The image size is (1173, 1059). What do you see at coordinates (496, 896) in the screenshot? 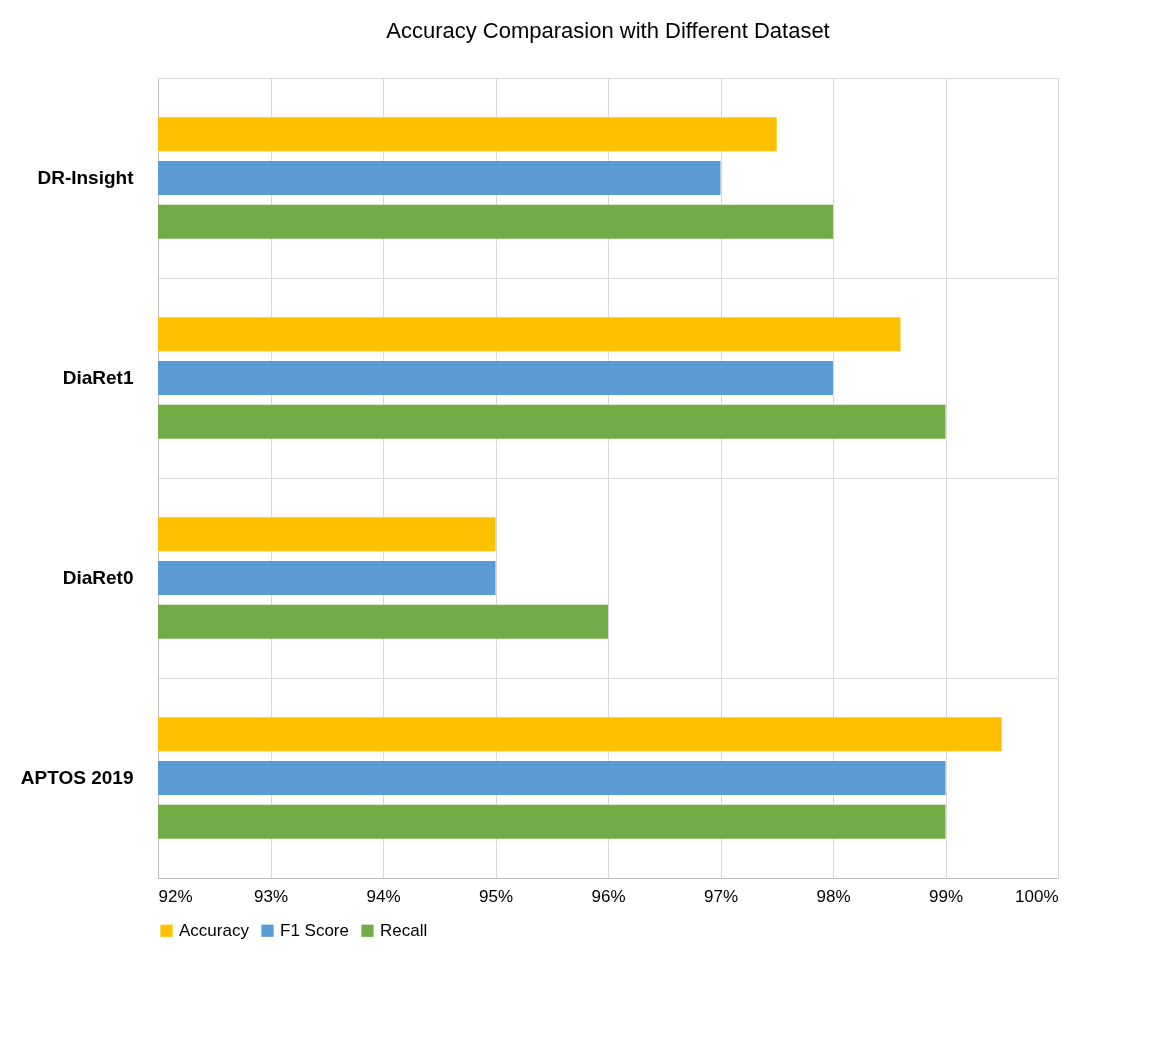
I see `x-tick-label: 95%` at bounding box center [496, 896].